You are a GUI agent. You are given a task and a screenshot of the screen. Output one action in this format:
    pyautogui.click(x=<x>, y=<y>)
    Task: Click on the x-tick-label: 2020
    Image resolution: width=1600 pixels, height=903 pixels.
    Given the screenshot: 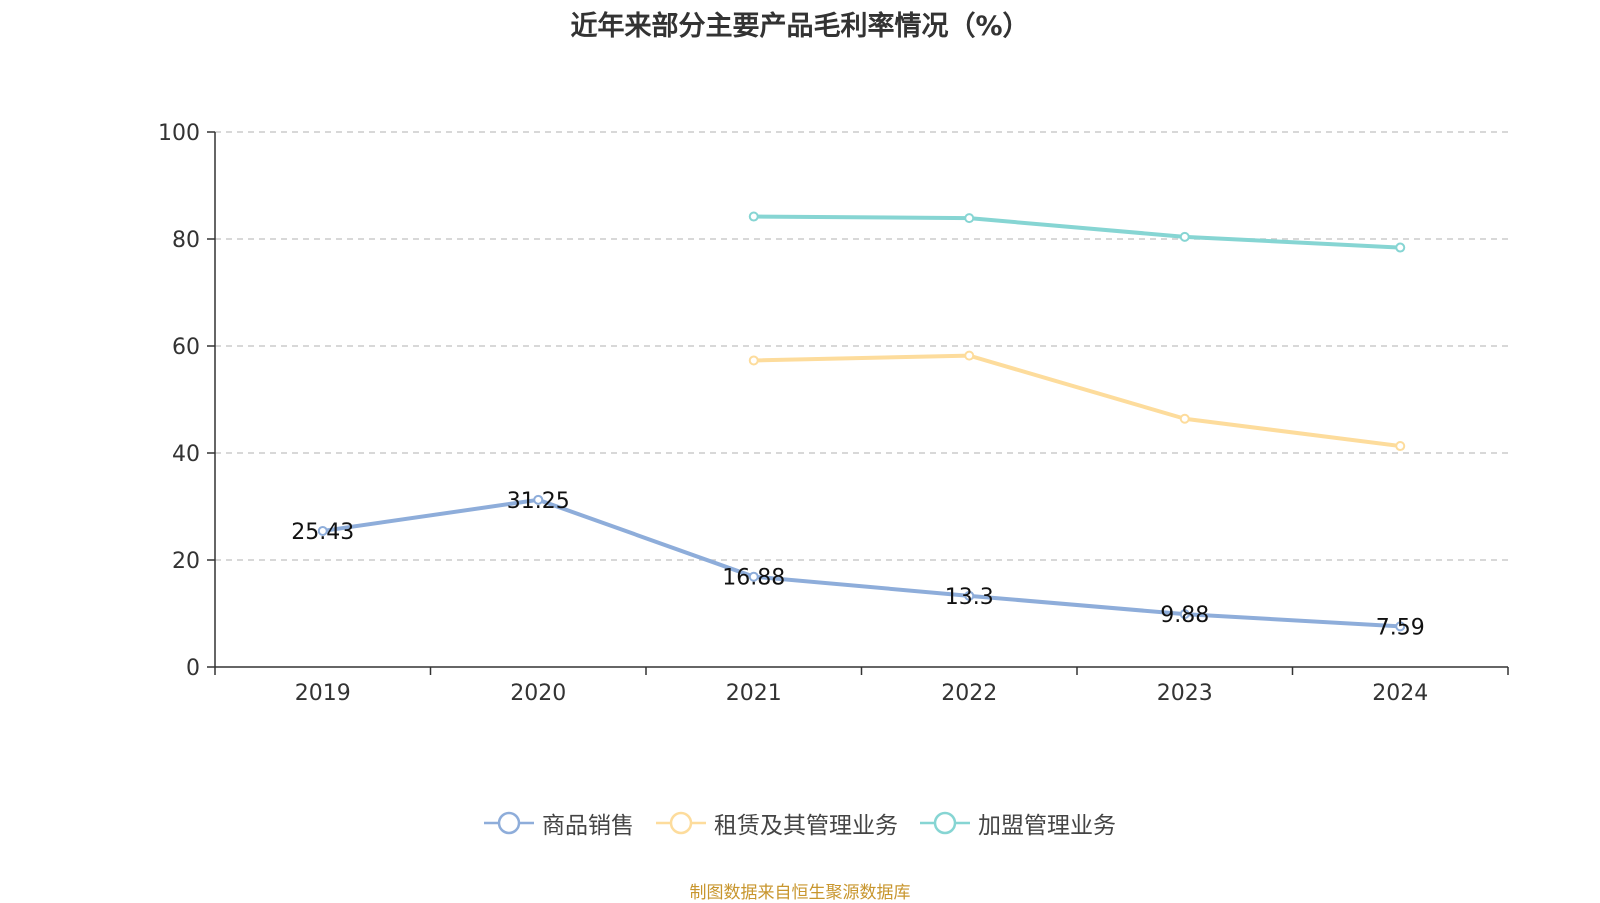 What is the action you would take?
    pyautogui.click(x=538, y=693)
    